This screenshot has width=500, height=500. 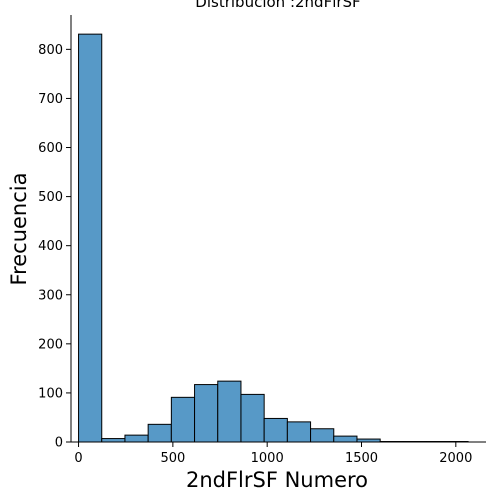 I want to click on x-tick-label: 1500, so click(x=361, y=458).